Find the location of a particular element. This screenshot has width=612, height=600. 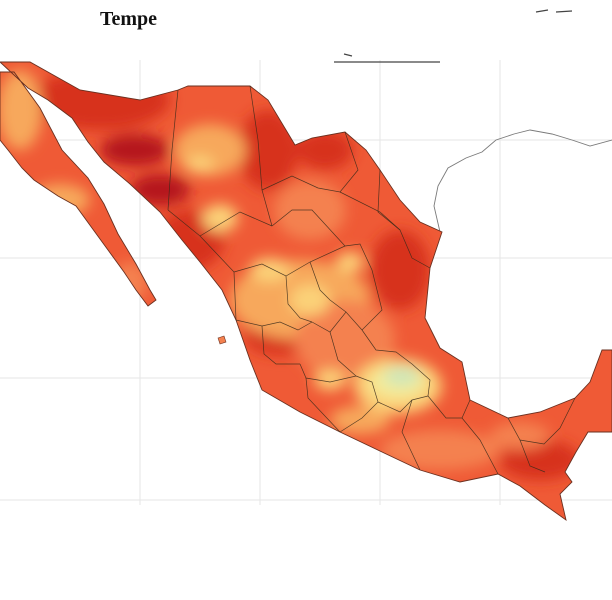

corner-marks is located at coordinates (453, 36).